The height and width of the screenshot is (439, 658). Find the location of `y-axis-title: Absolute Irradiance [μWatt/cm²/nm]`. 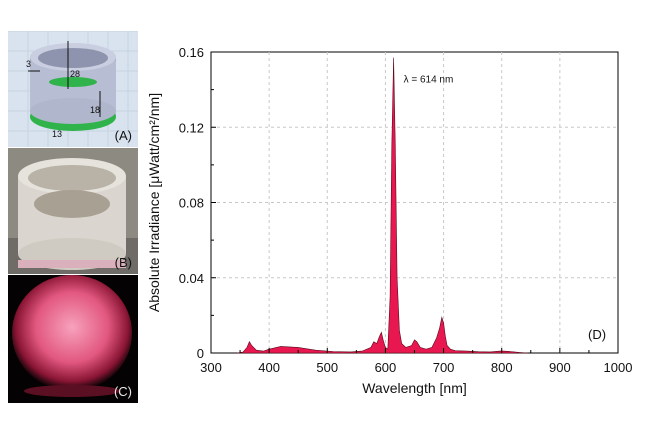

y-axis-title: Absolute Irradiance [μWatt/cm²/nm] is located at coordinates (154, 202).